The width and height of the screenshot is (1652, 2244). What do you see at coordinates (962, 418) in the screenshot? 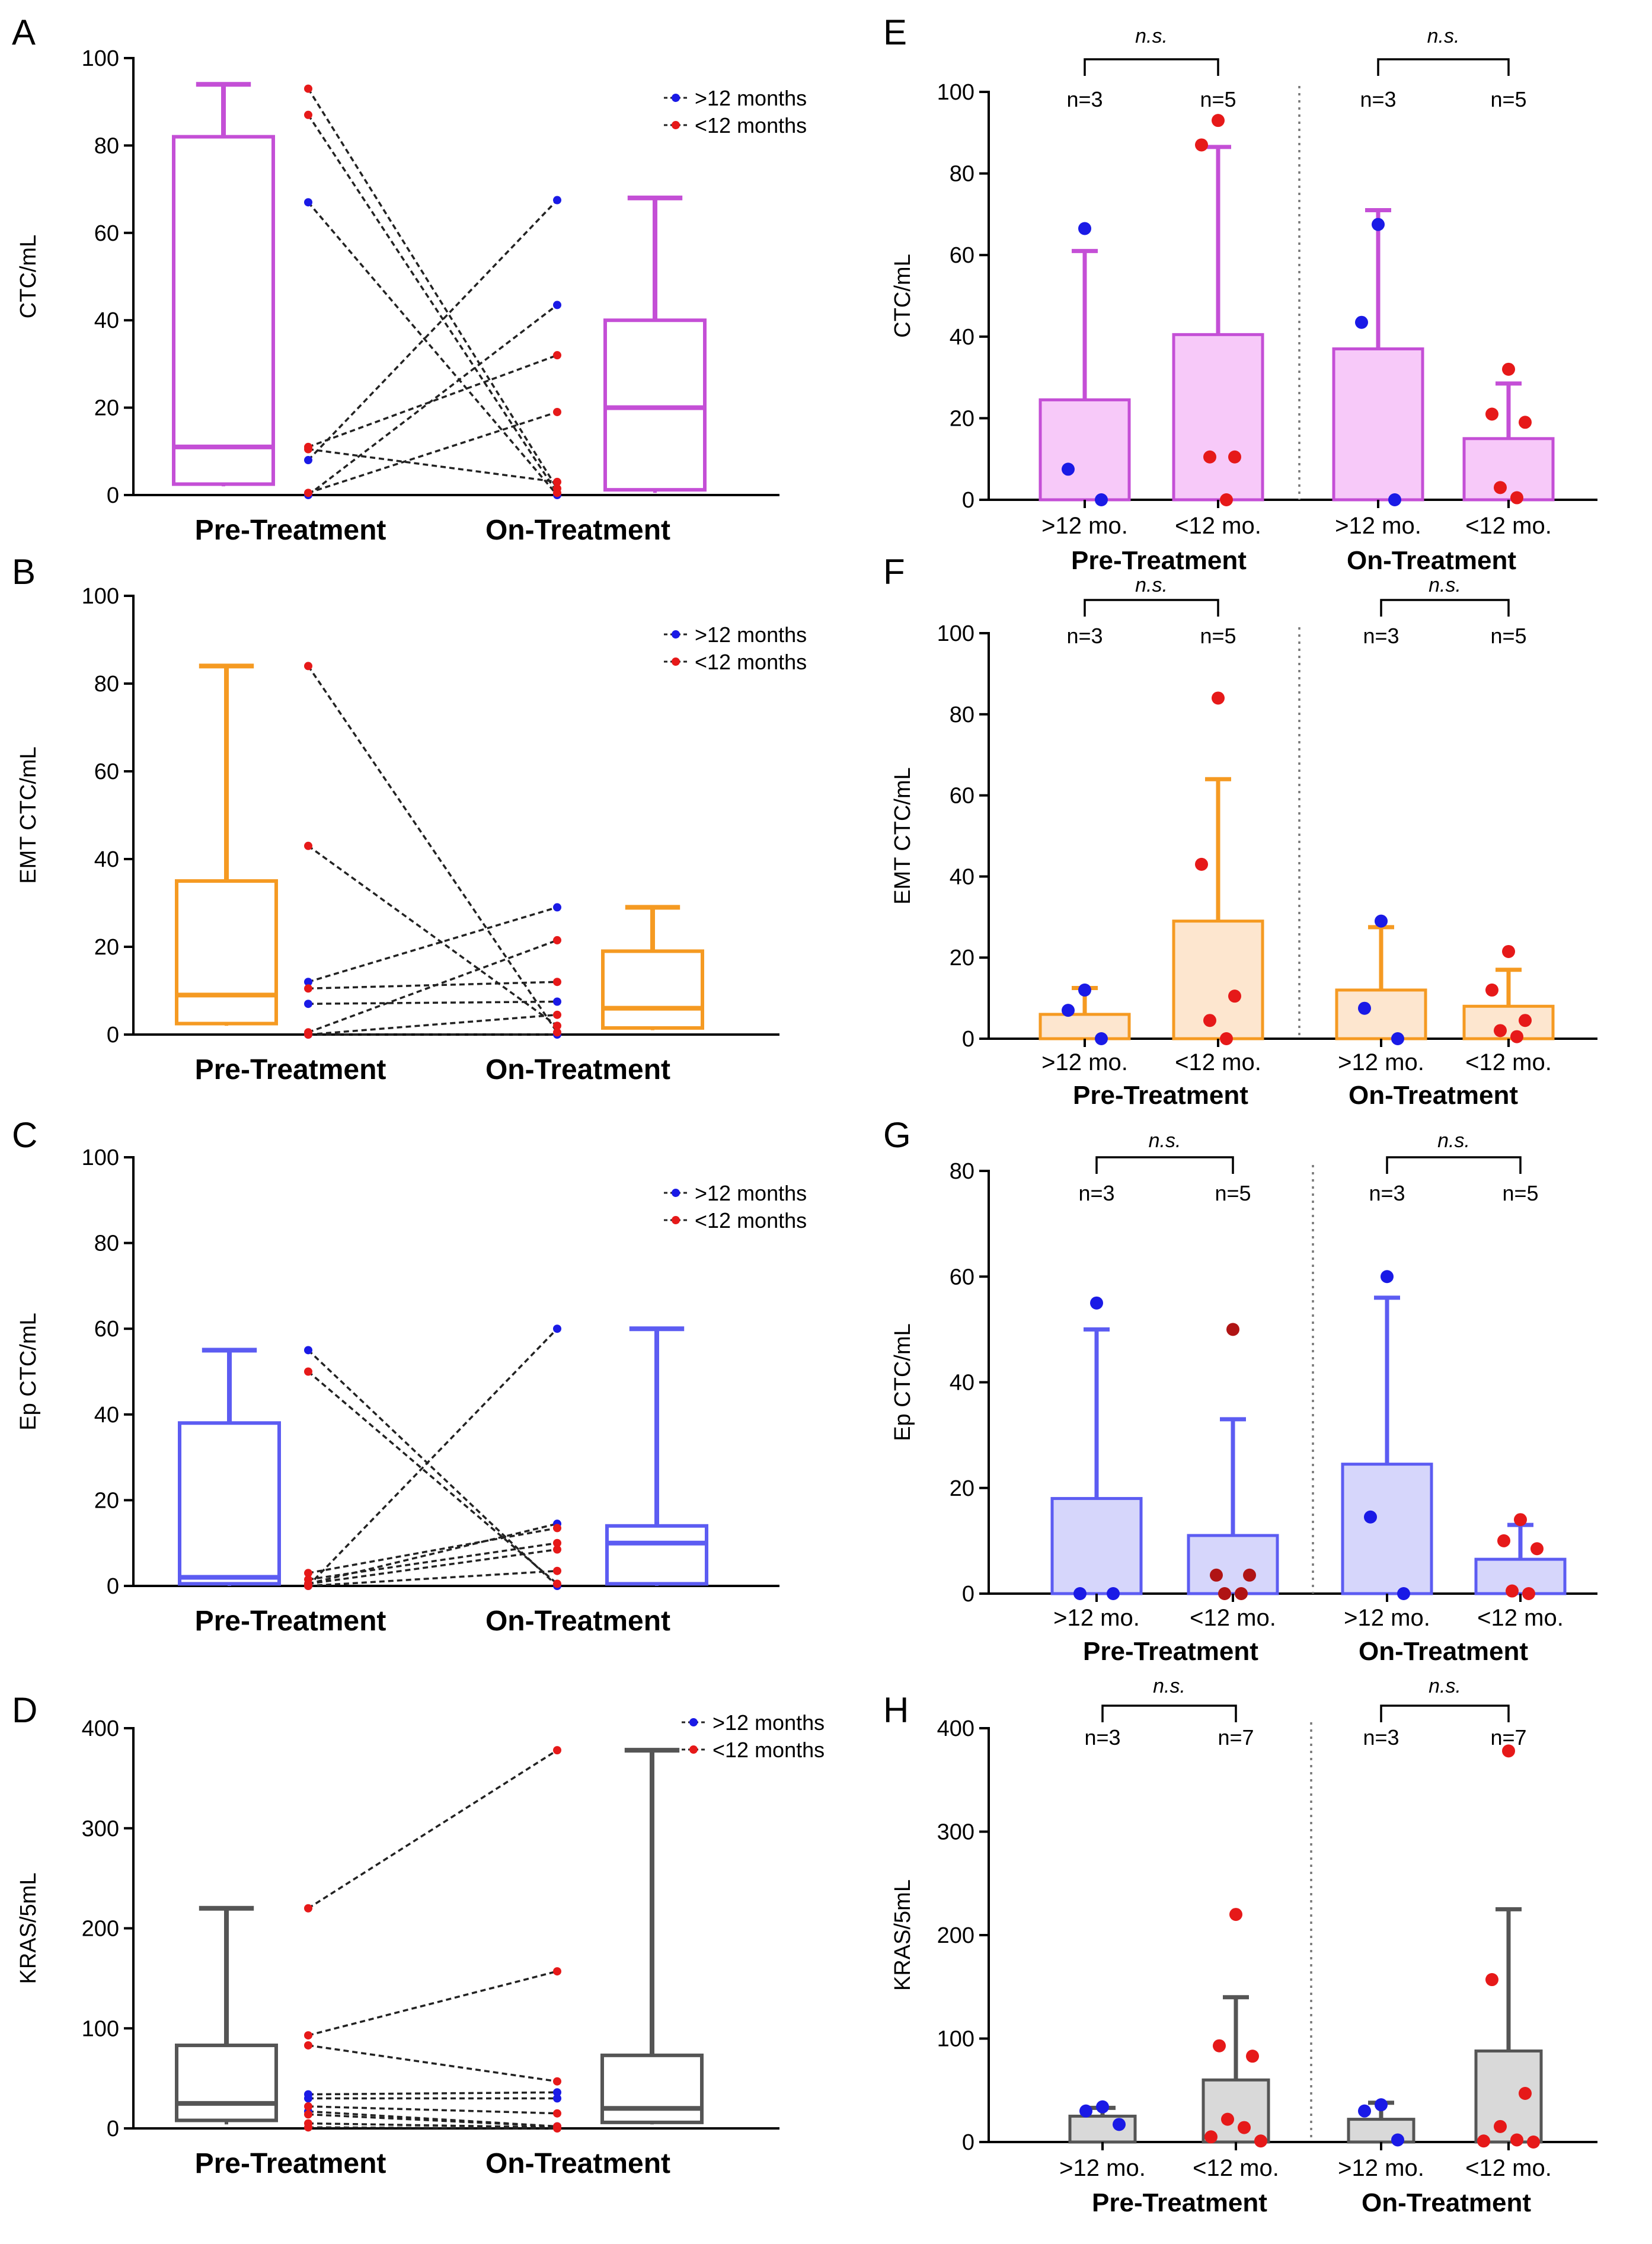
I see `y-tick-label: 20` at bounding box center [962, 418].